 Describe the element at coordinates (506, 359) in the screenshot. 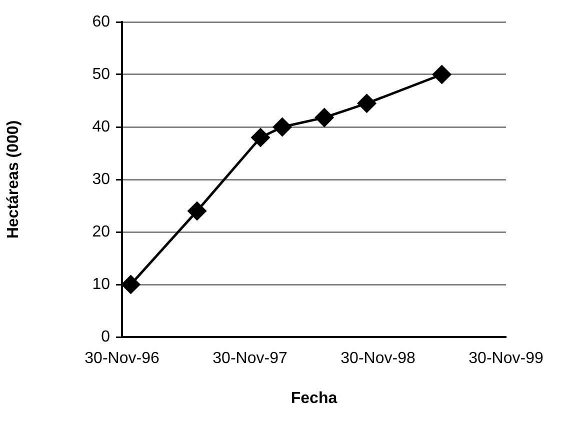

I see `x-tick-label: 30-Nov-99` at that location.